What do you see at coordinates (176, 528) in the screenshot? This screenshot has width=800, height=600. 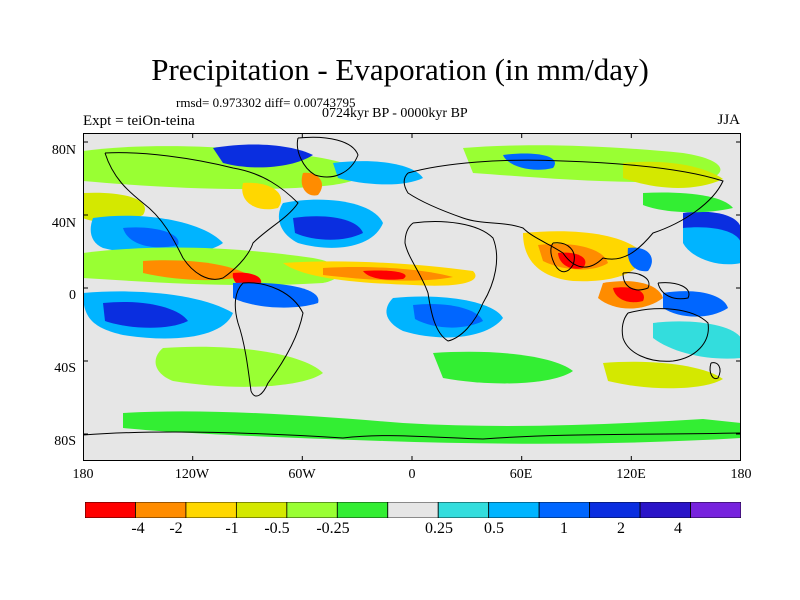 I see `colorbar-label: -2` at bounding box center [176, 528].